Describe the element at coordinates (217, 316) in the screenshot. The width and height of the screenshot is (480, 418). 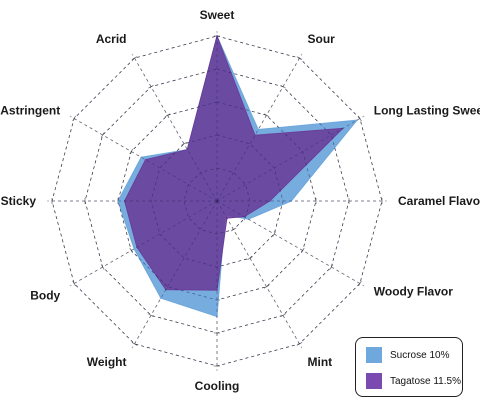
I see `data-point-sucrose-10-cooling` at that location.